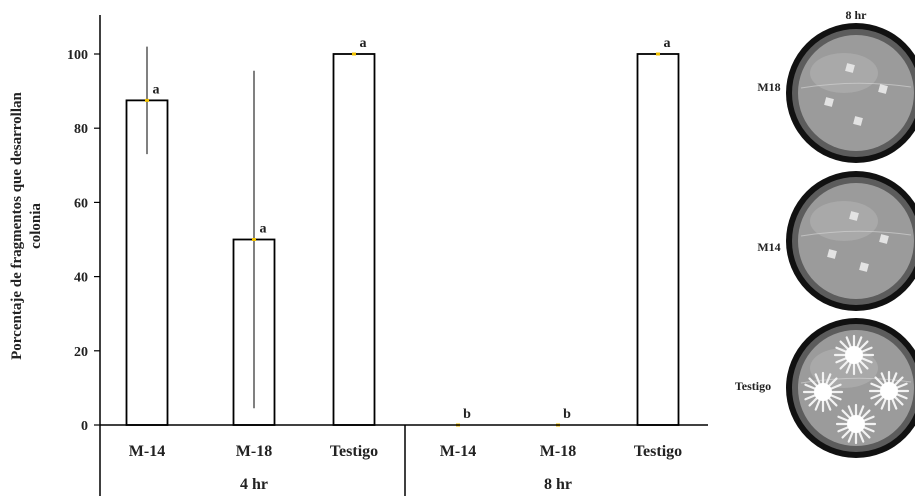 This screenshot has width=915, height=496. I want to click on y-axis-label-line-2: colonia, so click(36, 226).